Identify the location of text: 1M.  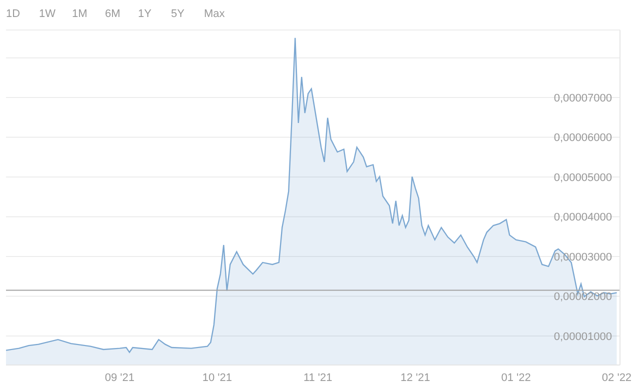
(80, 14).